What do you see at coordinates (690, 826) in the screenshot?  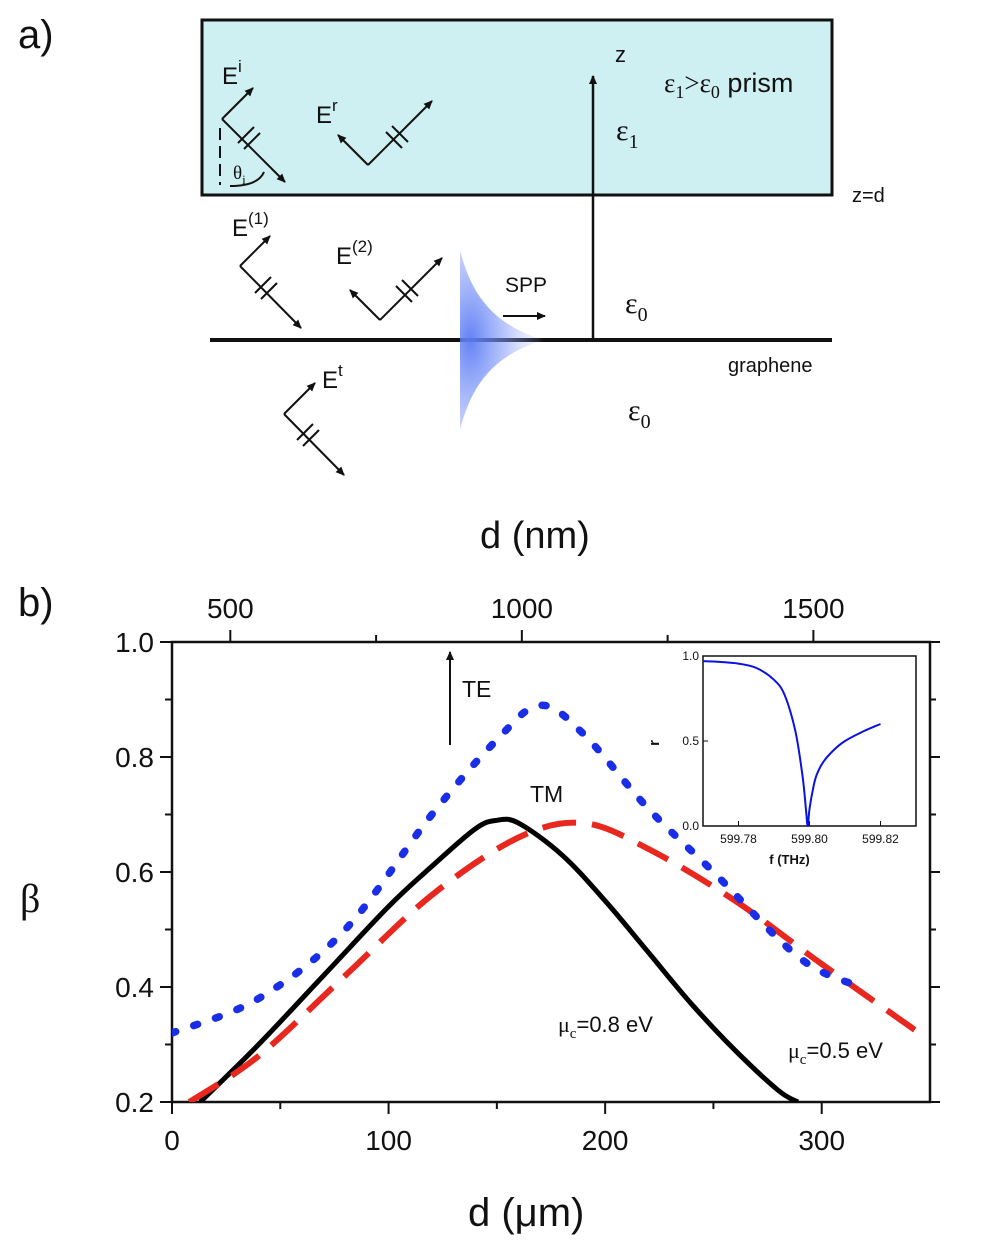 I see `inset-y-tick-label: 0.0` at bounding box center [690, 826].